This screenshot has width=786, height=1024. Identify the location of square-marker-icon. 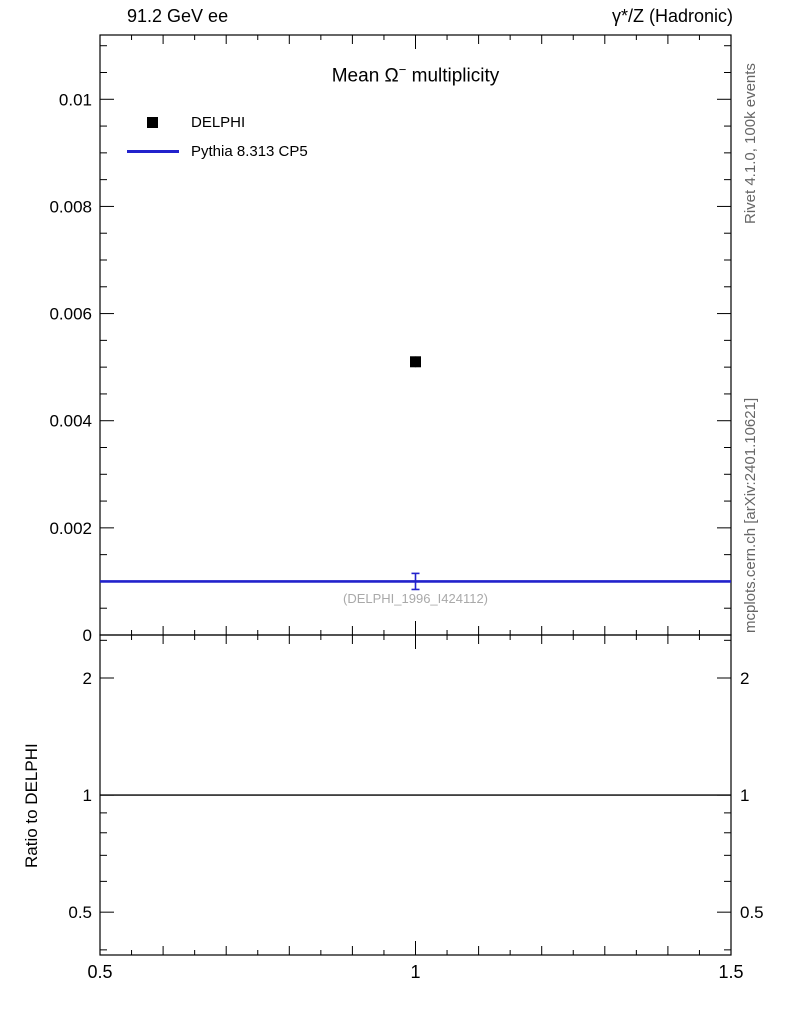
(152, 122).